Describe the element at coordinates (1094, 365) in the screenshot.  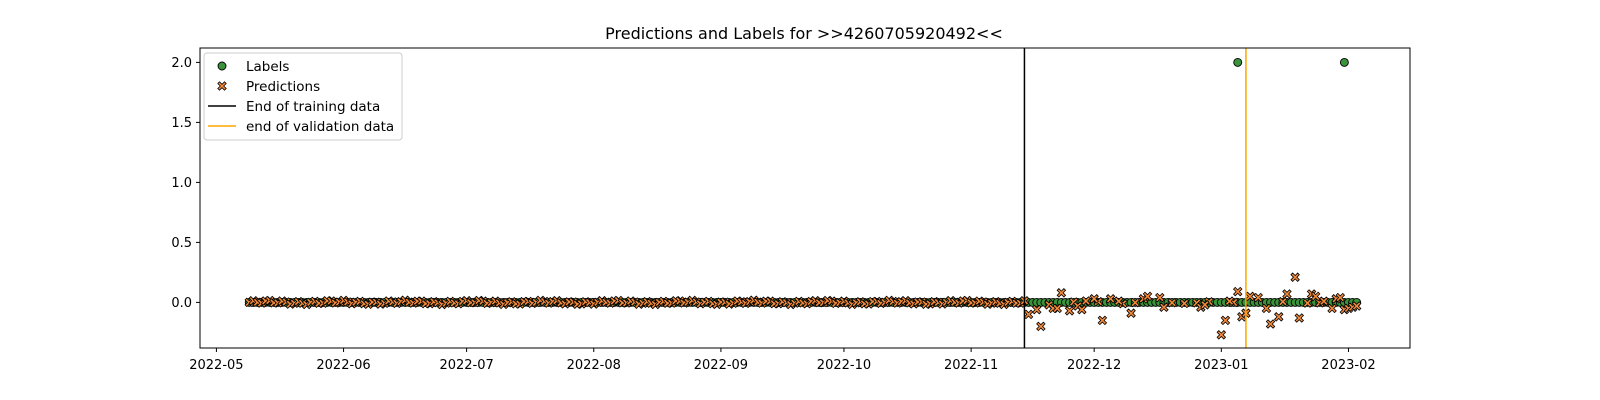
I see `x-tick-label: 2022-12` at that location.